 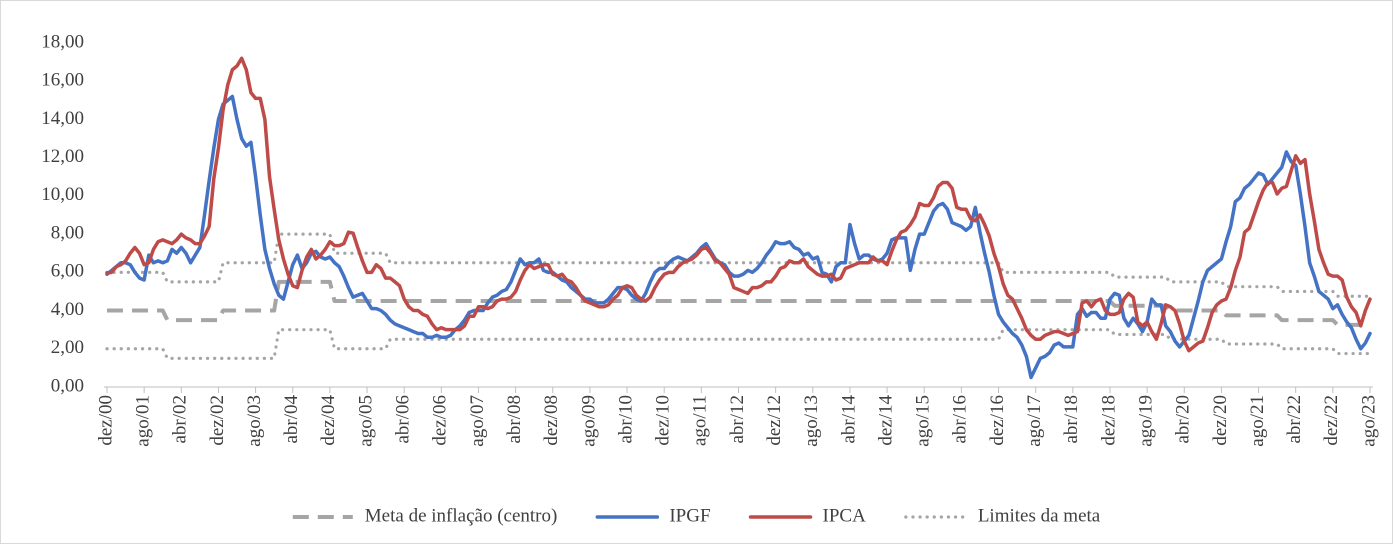 What do you see at coordinates (845, 515) in the screenshot?
I see `legend-label: IPCA` at bounding box center [845, 515].